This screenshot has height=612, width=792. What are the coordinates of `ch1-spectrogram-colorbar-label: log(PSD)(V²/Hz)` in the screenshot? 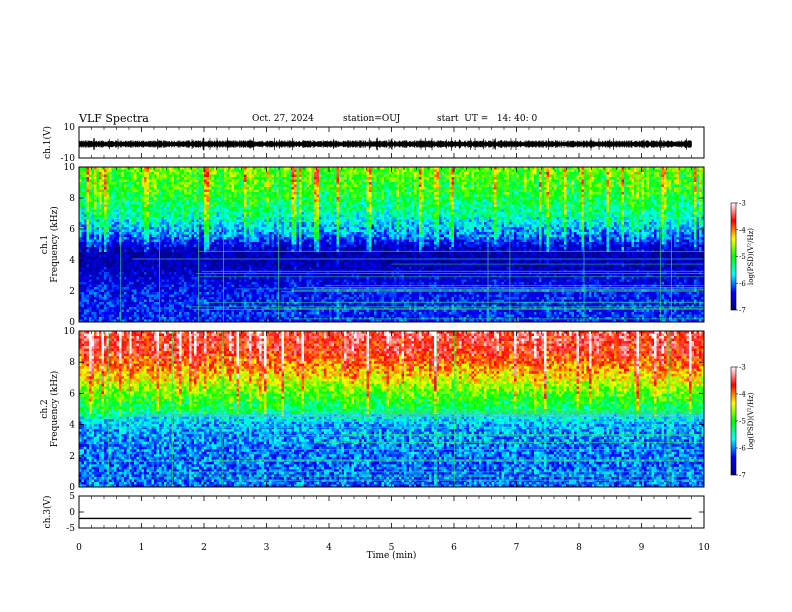 It's located at (751, 256).